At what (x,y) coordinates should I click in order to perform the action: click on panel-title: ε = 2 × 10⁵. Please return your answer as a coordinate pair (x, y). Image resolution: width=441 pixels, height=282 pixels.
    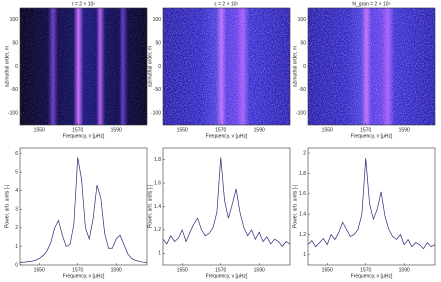
    Looking at the image, I should click on (226, 4).